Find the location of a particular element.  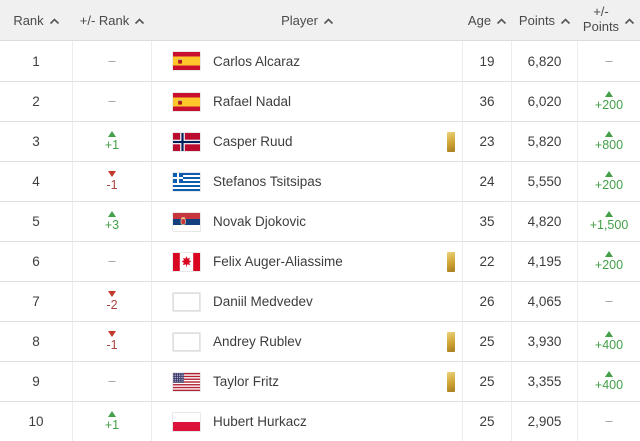

rank-change-indicator: +3 is located at coordinates (112, 221).